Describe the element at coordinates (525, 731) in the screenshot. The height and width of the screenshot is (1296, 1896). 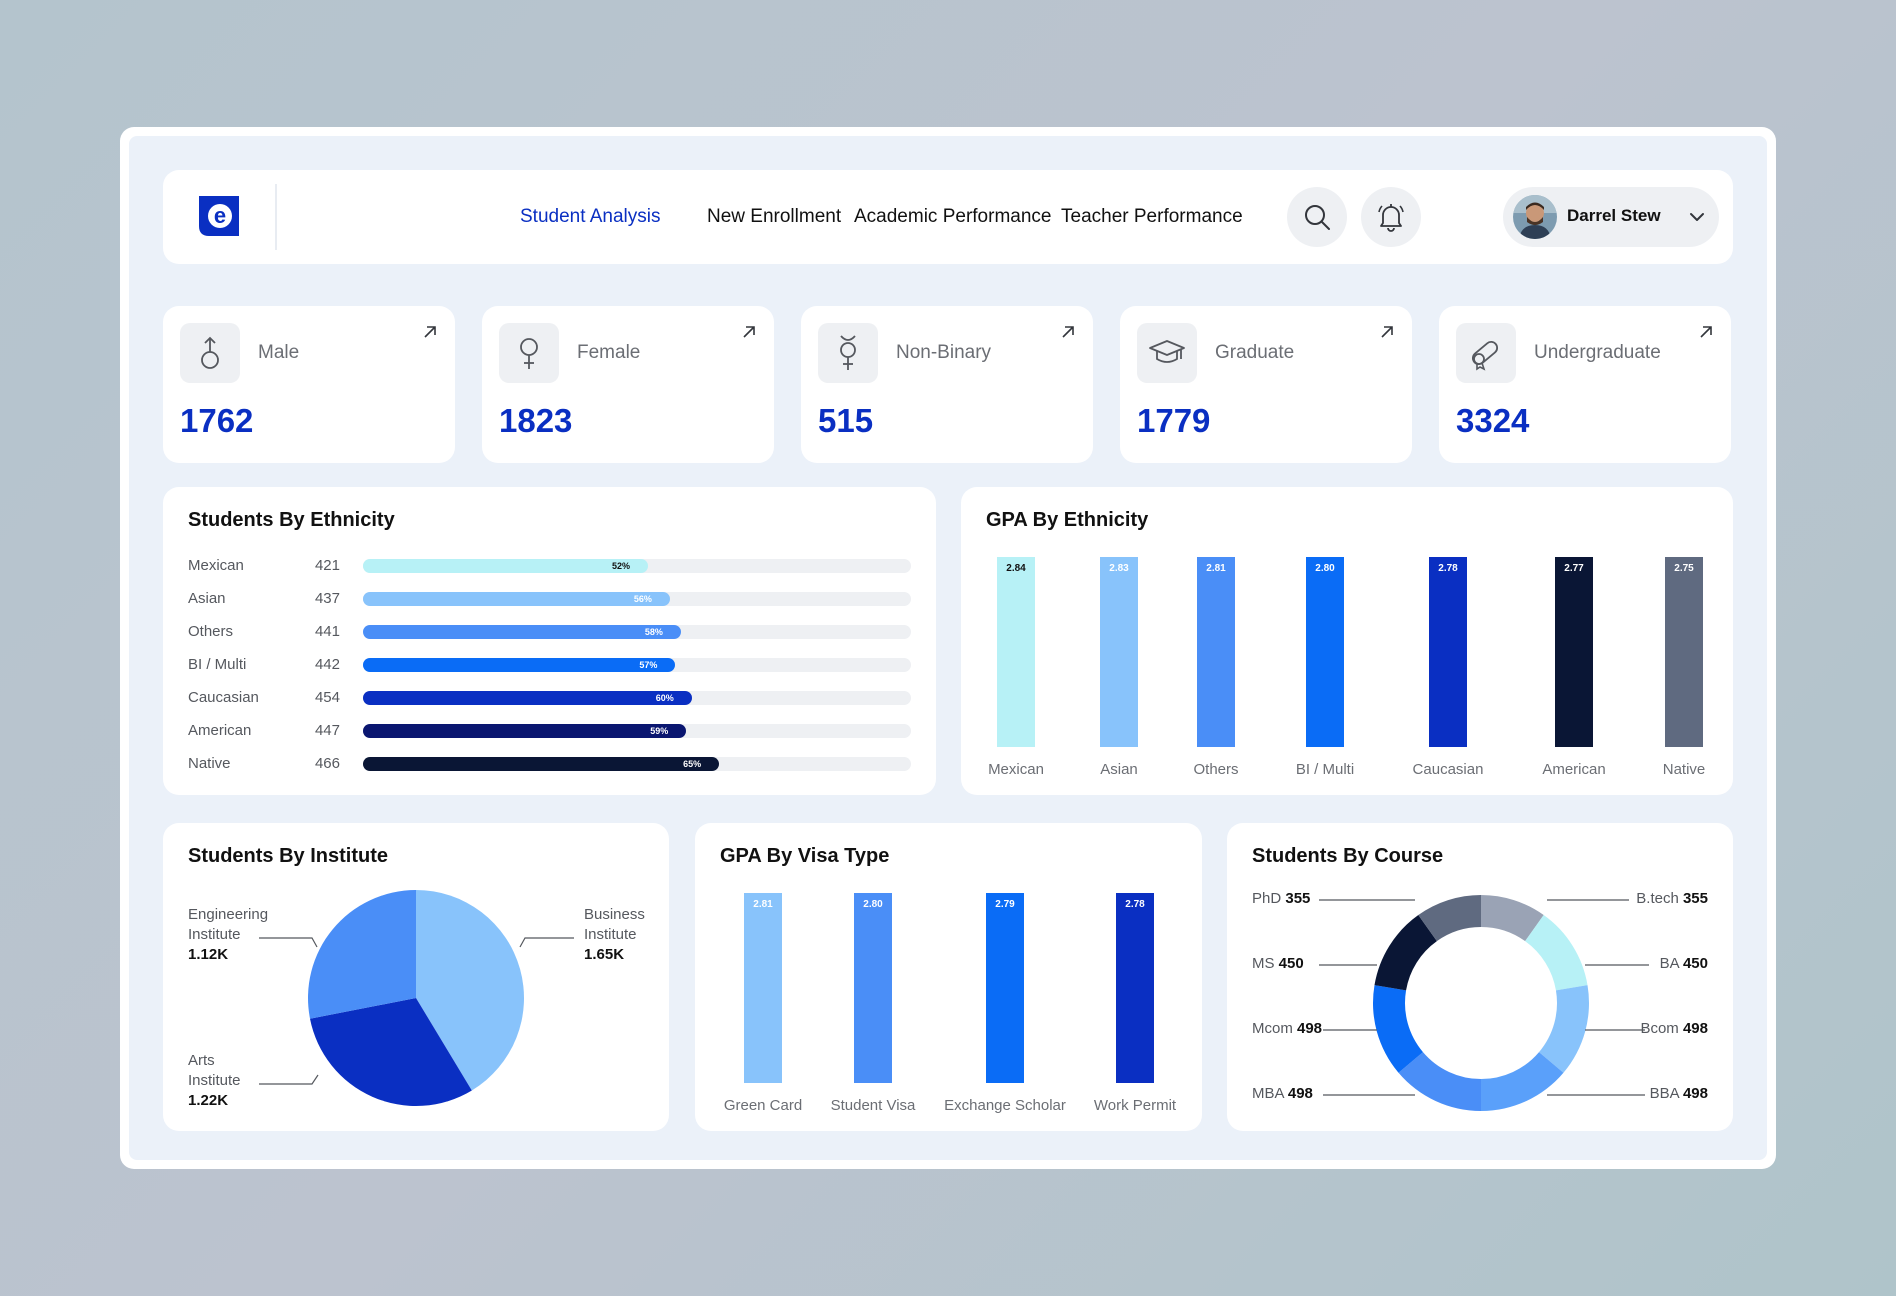
I see `ethnicity-bar: 59%` at that location.